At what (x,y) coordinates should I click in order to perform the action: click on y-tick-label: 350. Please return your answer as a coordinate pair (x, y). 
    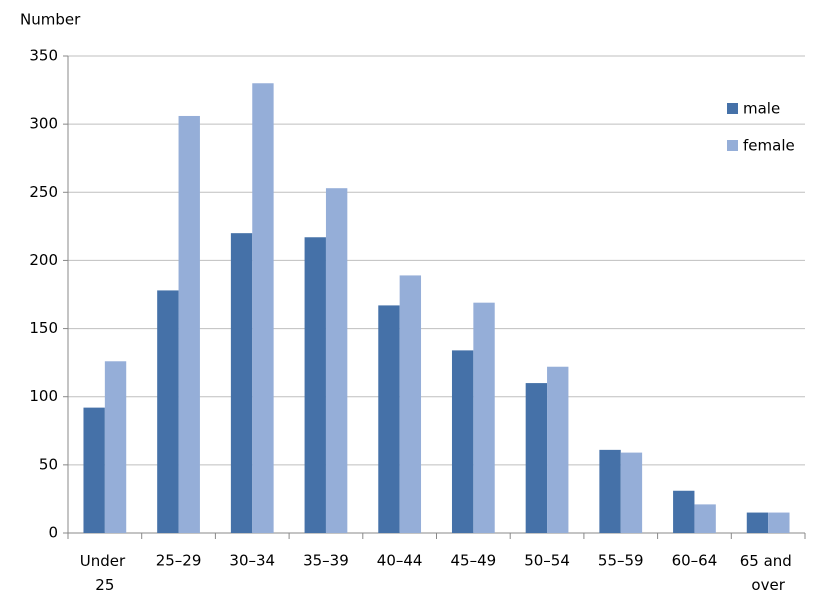
    Looking at the image, I should click on (43, 56).